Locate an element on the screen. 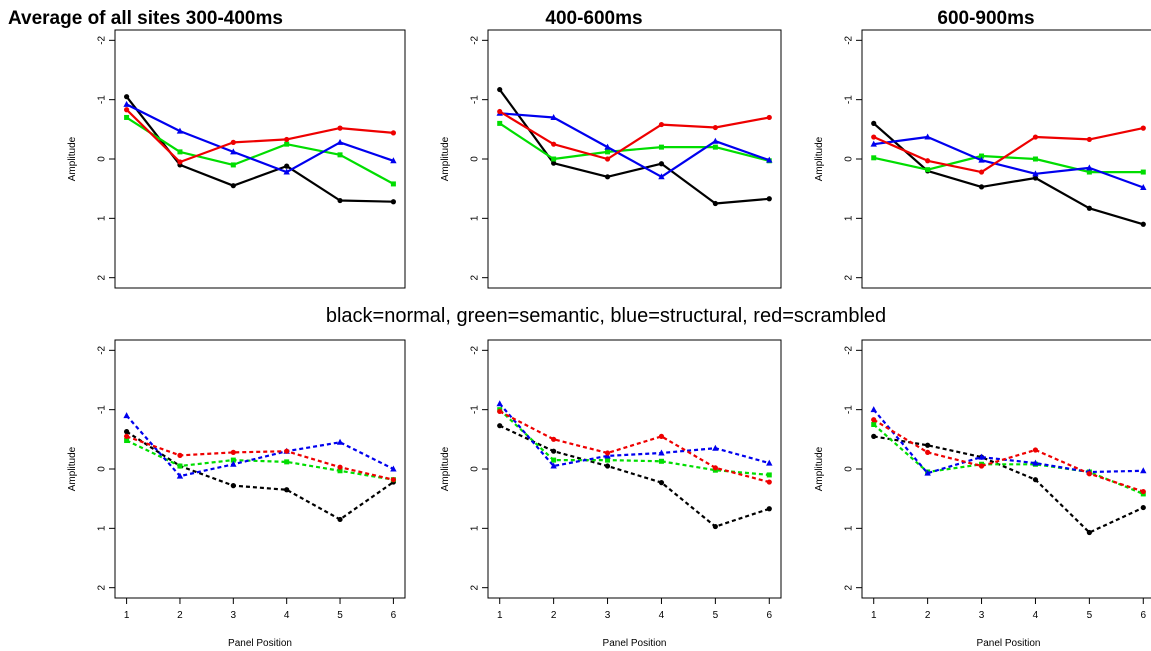 This screenshot has height=651, width=1151. x-tick-label: 3 is located at coordinates (982, 615).